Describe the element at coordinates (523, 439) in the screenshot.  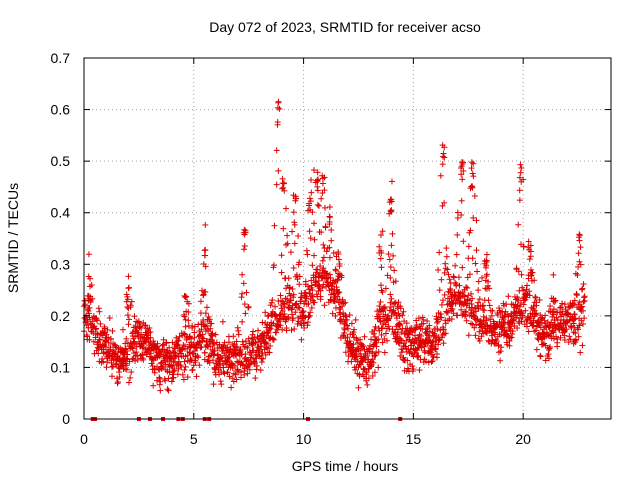
I see `x-tick-label: 20` at that location.